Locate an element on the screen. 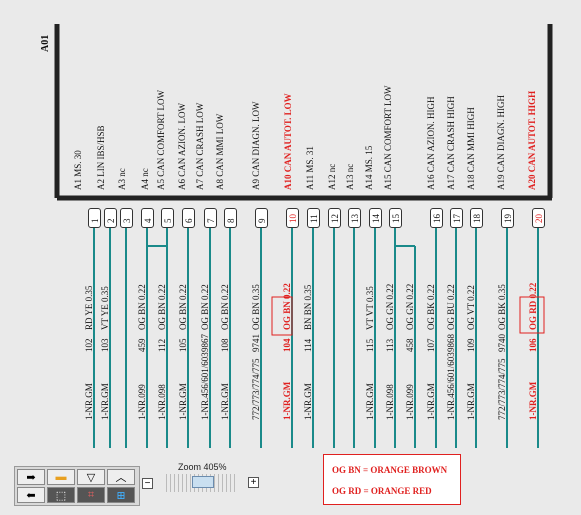 The height and width of the screenshot is (515, 581). wire-code: 9740 is located at coordinates (502, 343).